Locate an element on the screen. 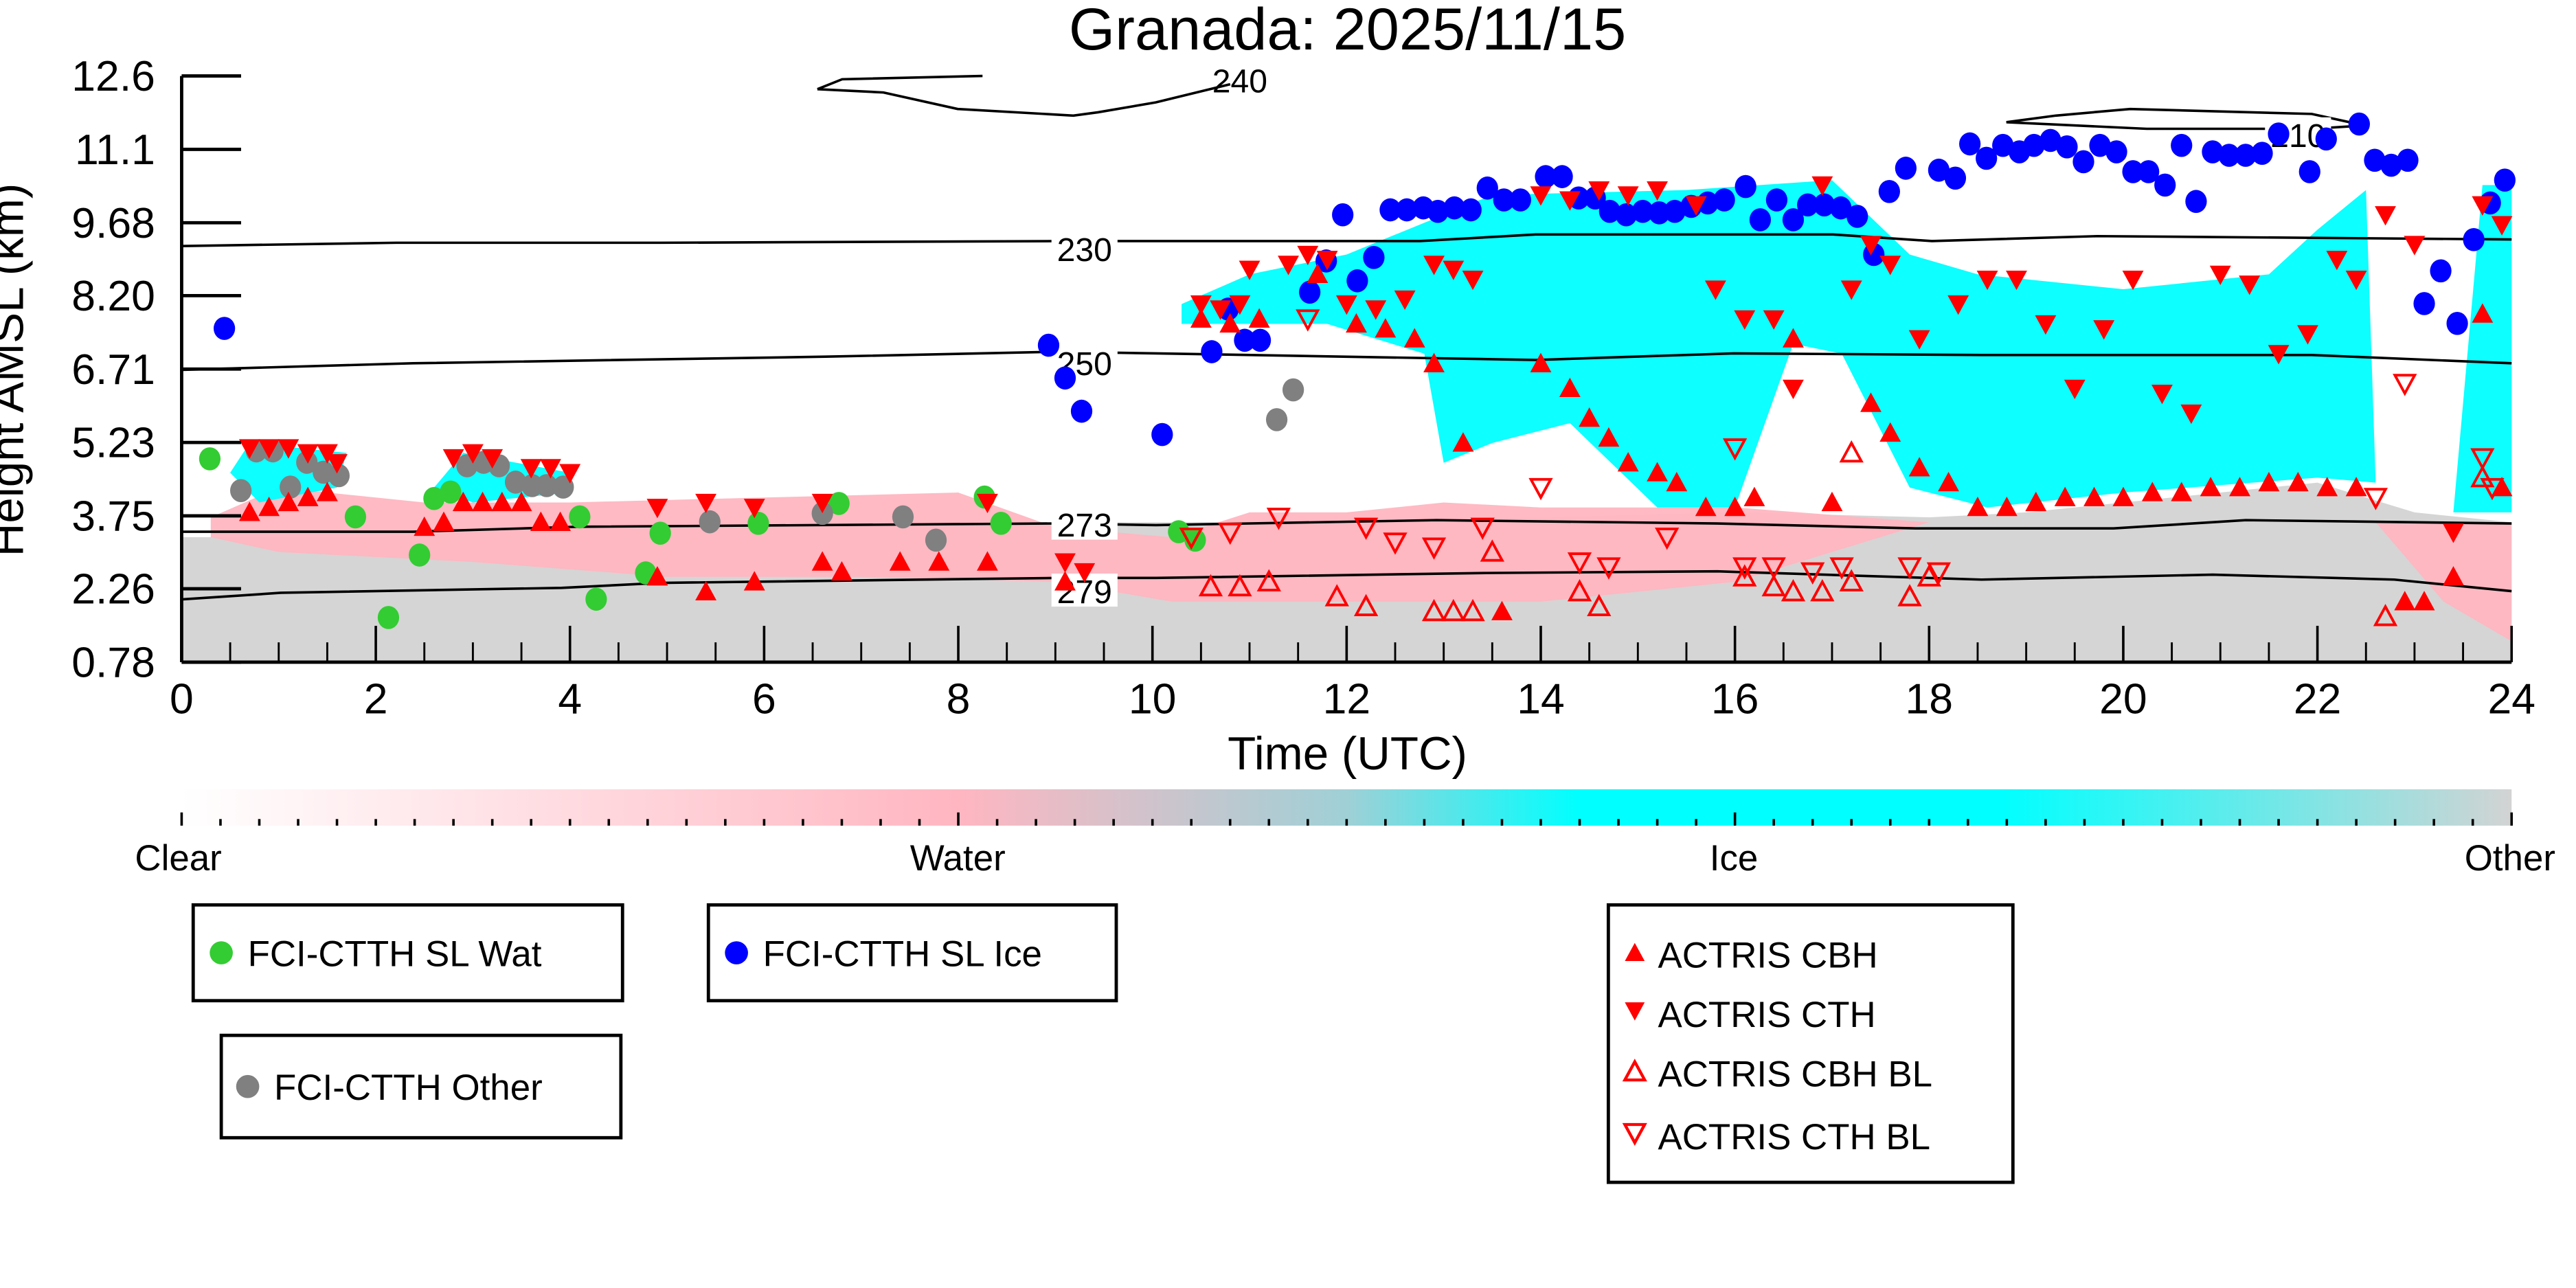 This screenshot has width=2576, height=1288. y-tick-label: 3.75 is located at coordinates (113, 517).